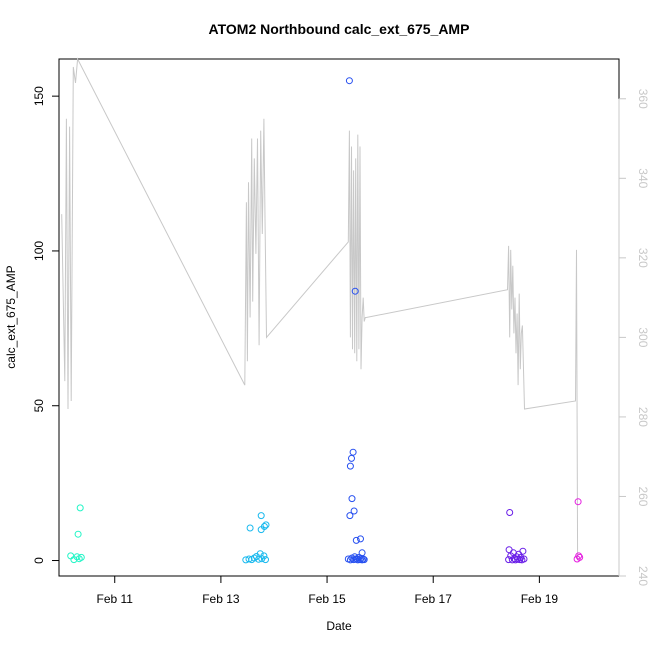 The width and height of the screenshot is (650, 655). Describe the element at coordinates (643, 576) in the screenshot. I see `y2-tick-label-0: 240` at that location.